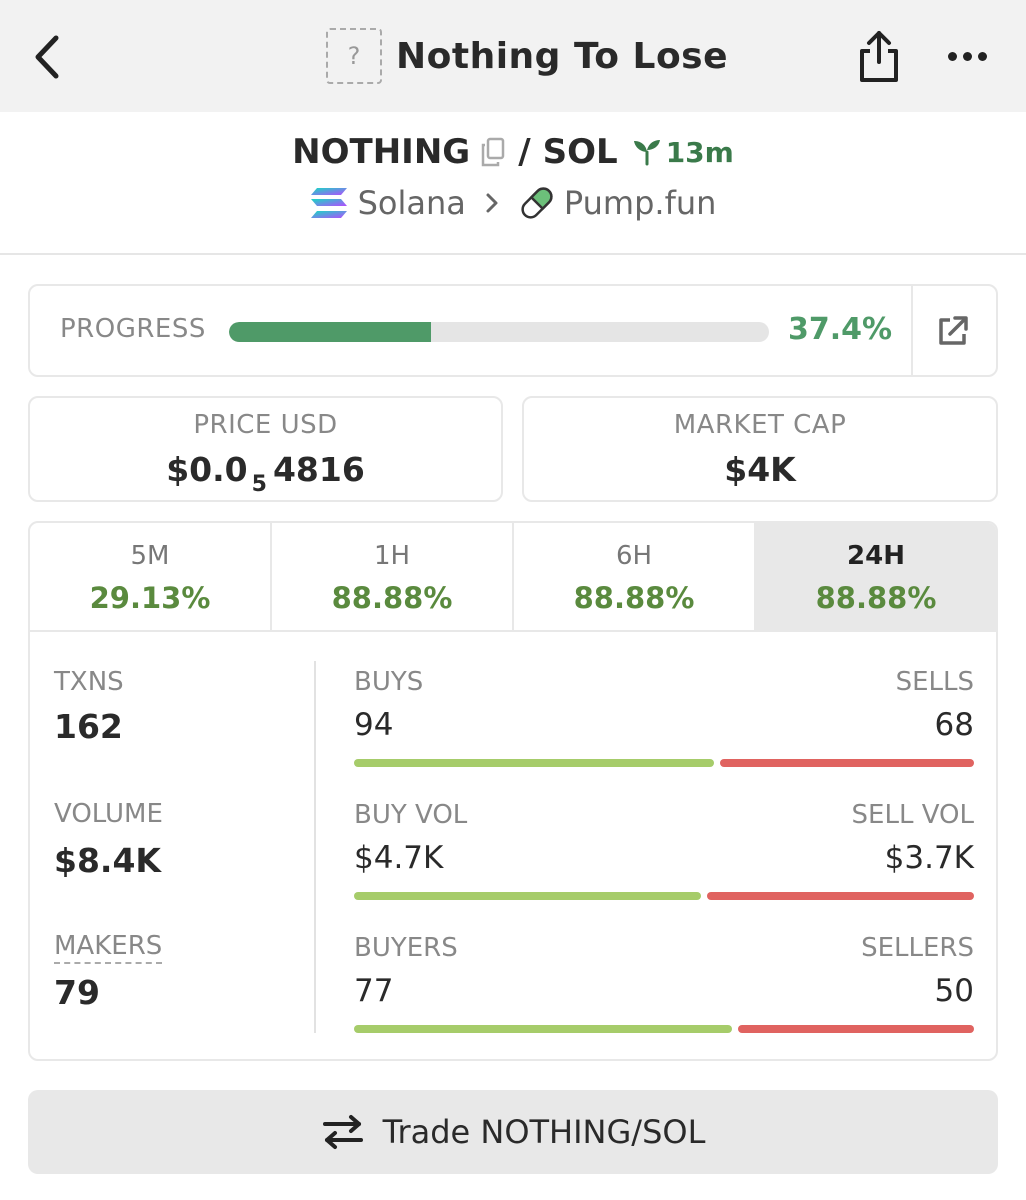 The image size is (1026, 1200). What do you see at coordinates (562, 56) in the screenshot?
I see `page-title: Nothing To Lose` at bounding box center [562, 56].